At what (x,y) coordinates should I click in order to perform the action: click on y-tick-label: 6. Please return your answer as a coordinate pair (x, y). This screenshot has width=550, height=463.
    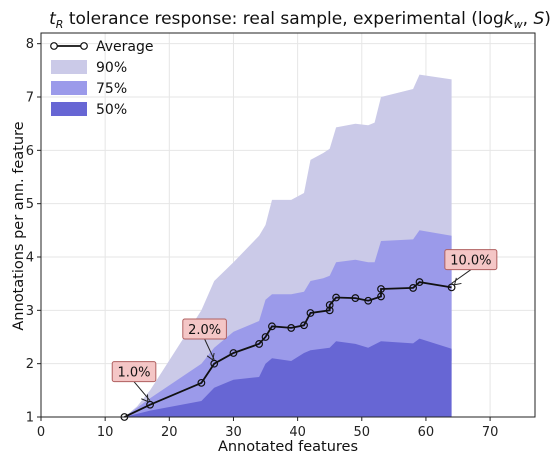
    Looking at the image, I should click on (30, 151).